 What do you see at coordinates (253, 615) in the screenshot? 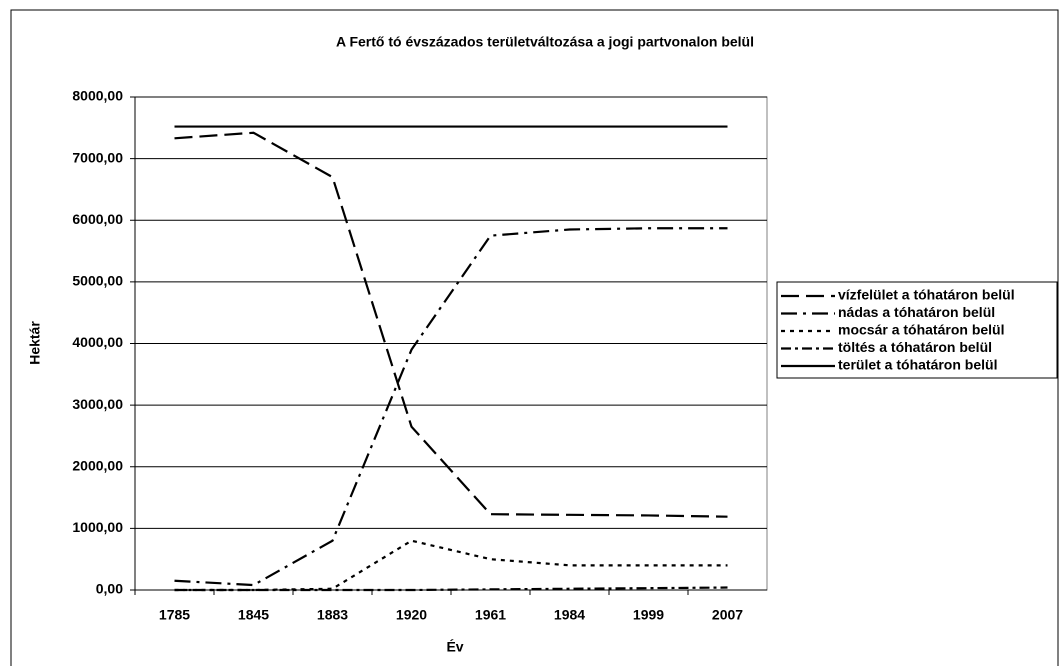
I see `x-tick-label: 1845` at bounding box center [253, 615].